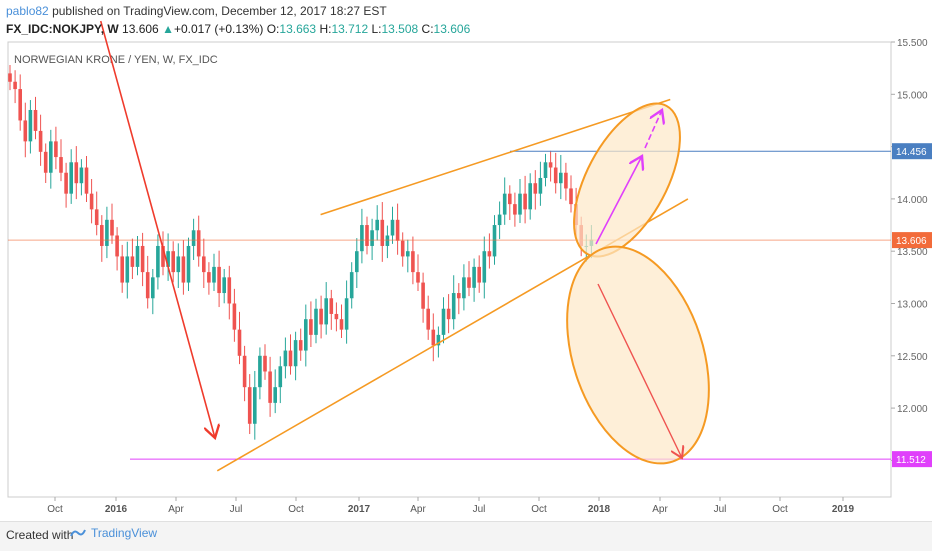 The image size is (932, 555). What do you see at coordinates (325, 29) in the screenshot?
I see `high-label: H:` at bounding box center [325, 29].